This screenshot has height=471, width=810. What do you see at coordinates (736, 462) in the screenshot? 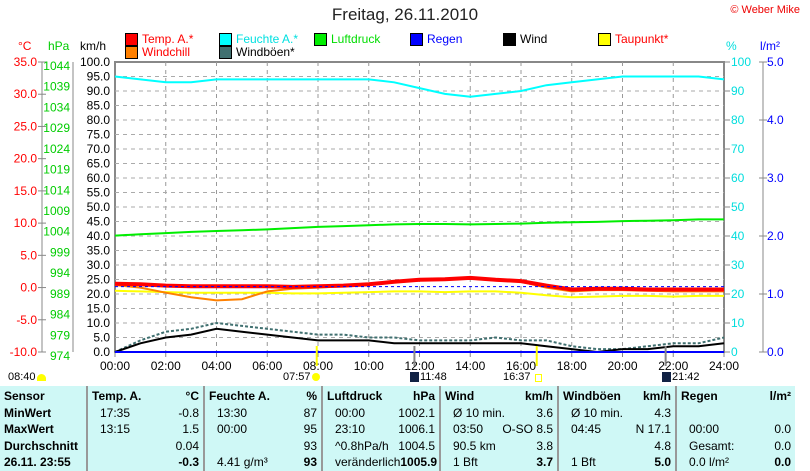
I see `rain-row: 0.0 l/m² 0.0` at bounding box center [736, 462].